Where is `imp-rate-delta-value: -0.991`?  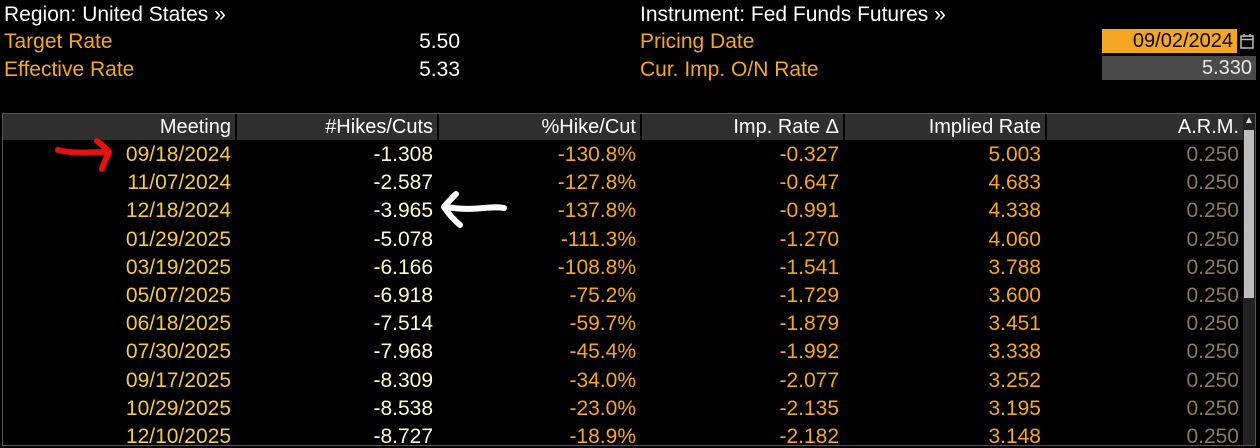
imp-rate-delta-value: -0.991 is located at coordinates (809, 211).